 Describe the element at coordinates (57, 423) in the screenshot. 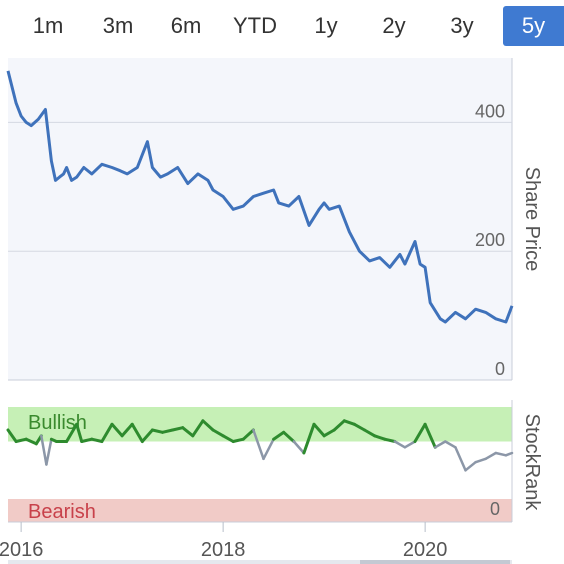

I see `bullish-label: Bullish` at that location.